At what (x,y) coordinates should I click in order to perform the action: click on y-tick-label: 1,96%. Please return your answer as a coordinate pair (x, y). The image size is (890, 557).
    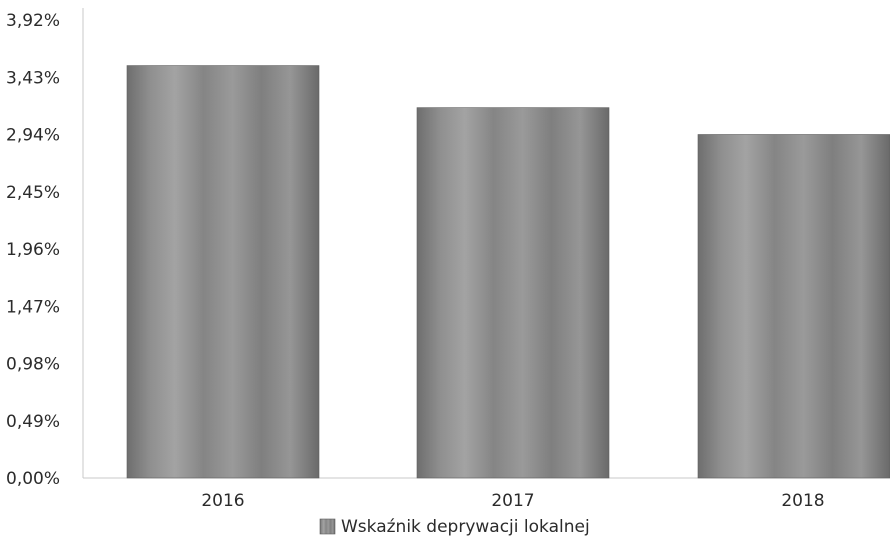
    Looking at the image, I should click on (33, 250).